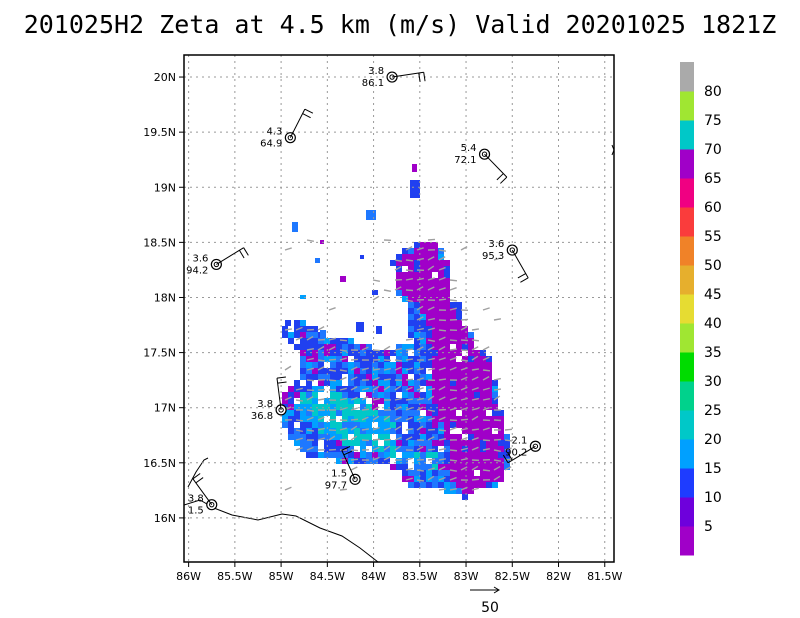 This screenshot has width=800, height=618. I want to click on reference-vector: 50, so click(485, 601).